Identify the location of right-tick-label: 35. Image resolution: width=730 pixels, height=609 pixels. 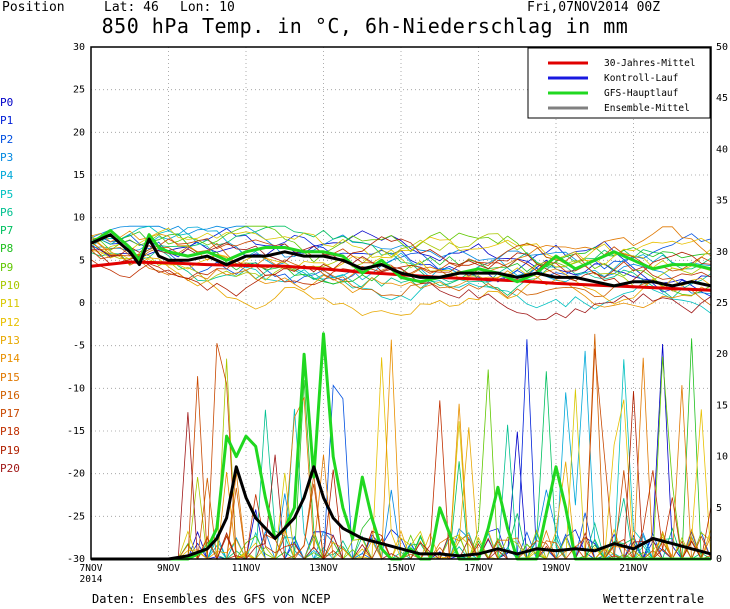
(722, 201).